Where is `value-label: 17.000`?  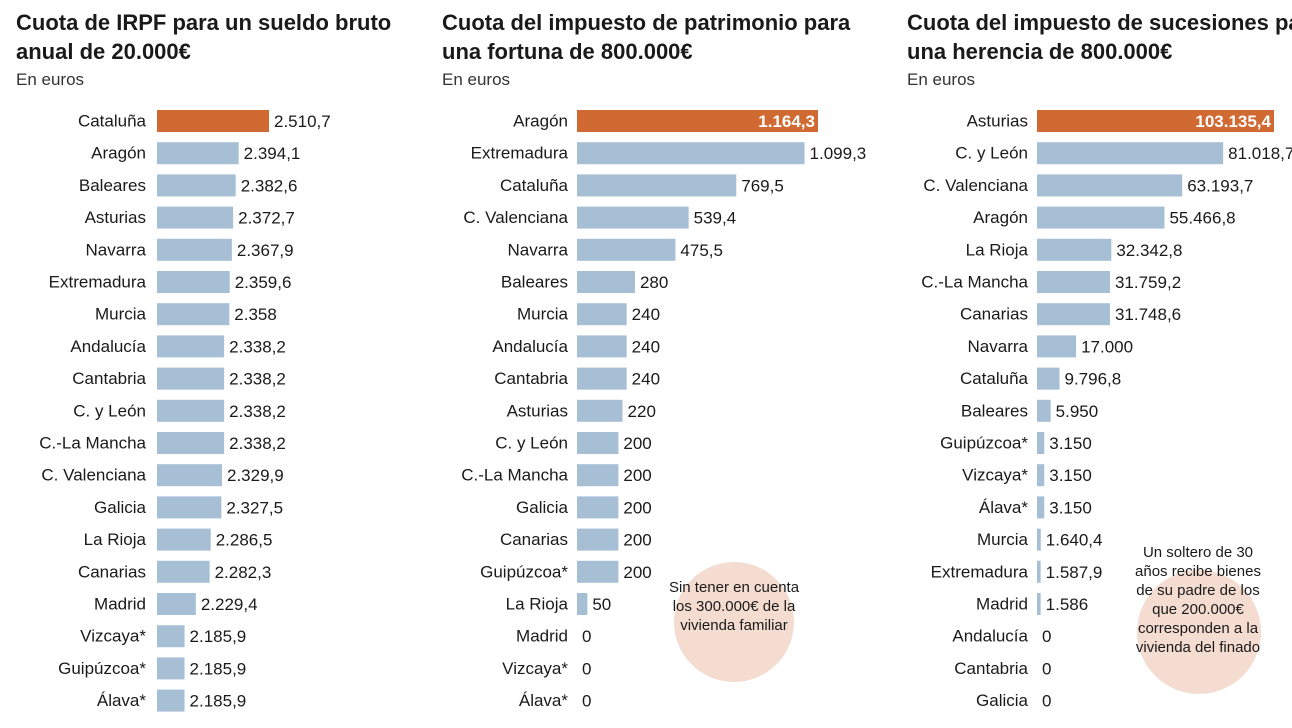
value-label: 17.000 is located at coordinates (1107, 346).